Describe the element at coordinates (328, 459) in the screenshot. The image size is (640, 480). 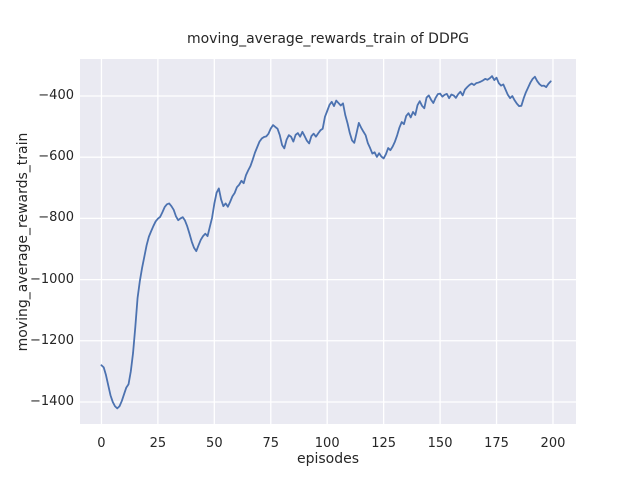
I see `x-axis-label: episodes` at that location.